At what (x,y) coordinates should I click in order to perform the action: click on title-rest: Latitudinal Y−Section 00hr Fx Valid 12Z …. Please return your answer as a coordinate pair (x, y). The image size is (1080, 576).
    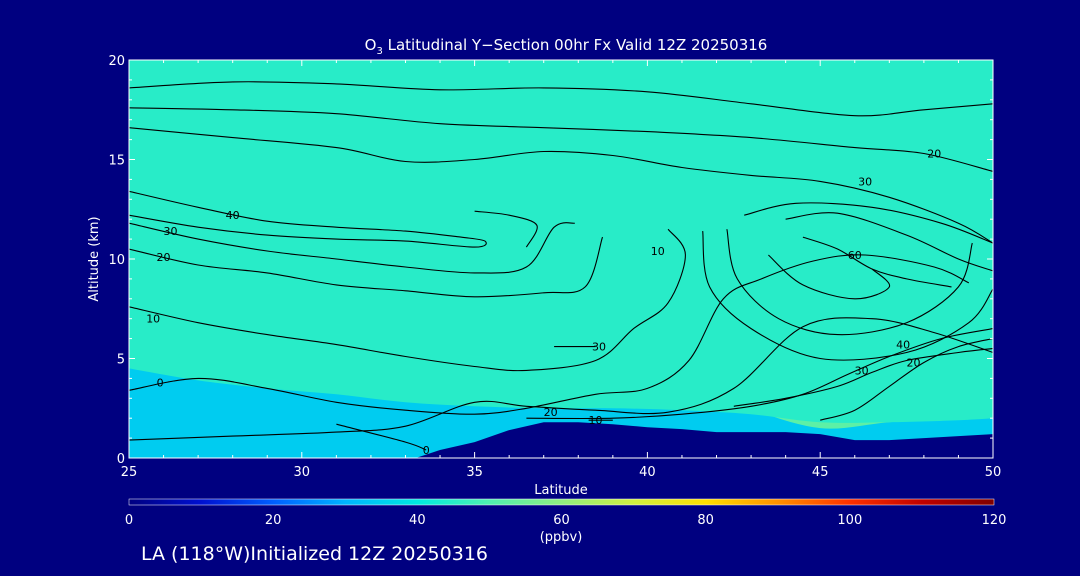
    Looking at the image, I should click on (575, 45).